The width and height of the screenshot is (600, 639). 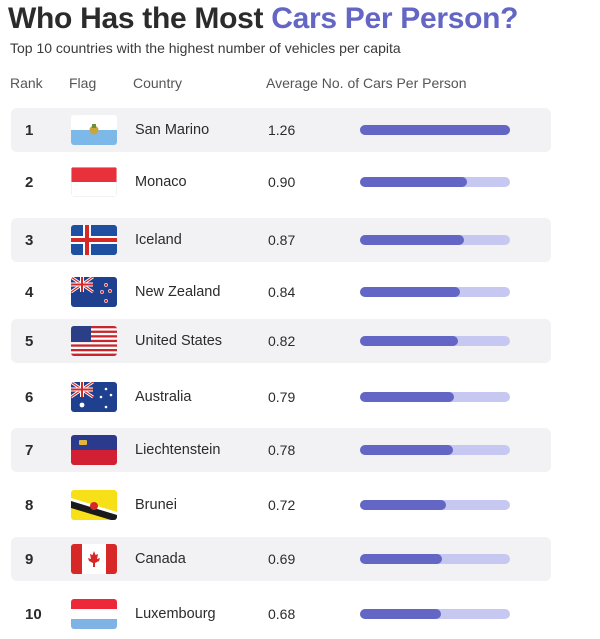 What do you see at coordinates (29, 559) in the screenshot?
I see `rank-label: 9` at bounding box center [29, 559].